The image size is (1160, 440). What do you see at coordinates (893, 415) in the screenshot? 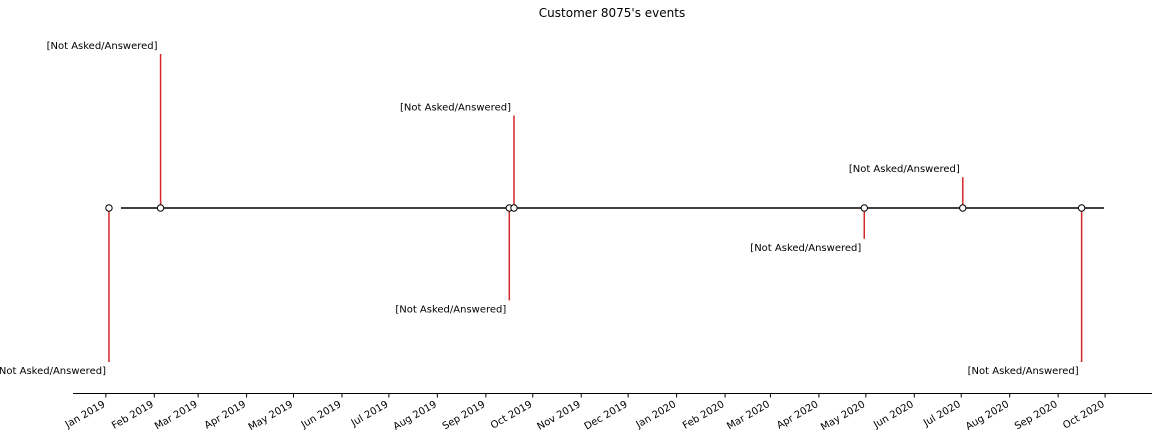
I see `x-tick-label: Jun 2020` at bounding box center [893, 415].